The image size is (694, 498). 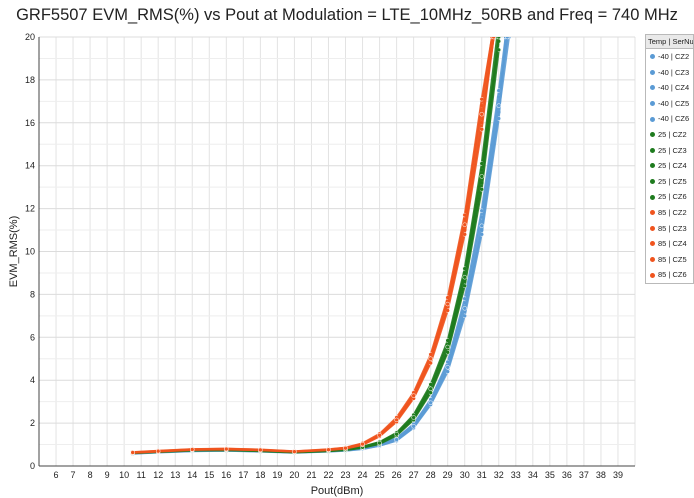 What do you see at coordinates (192, 475) in the screenshot?
I see `x-tick-label: 14` at bounding box center [192, 475].